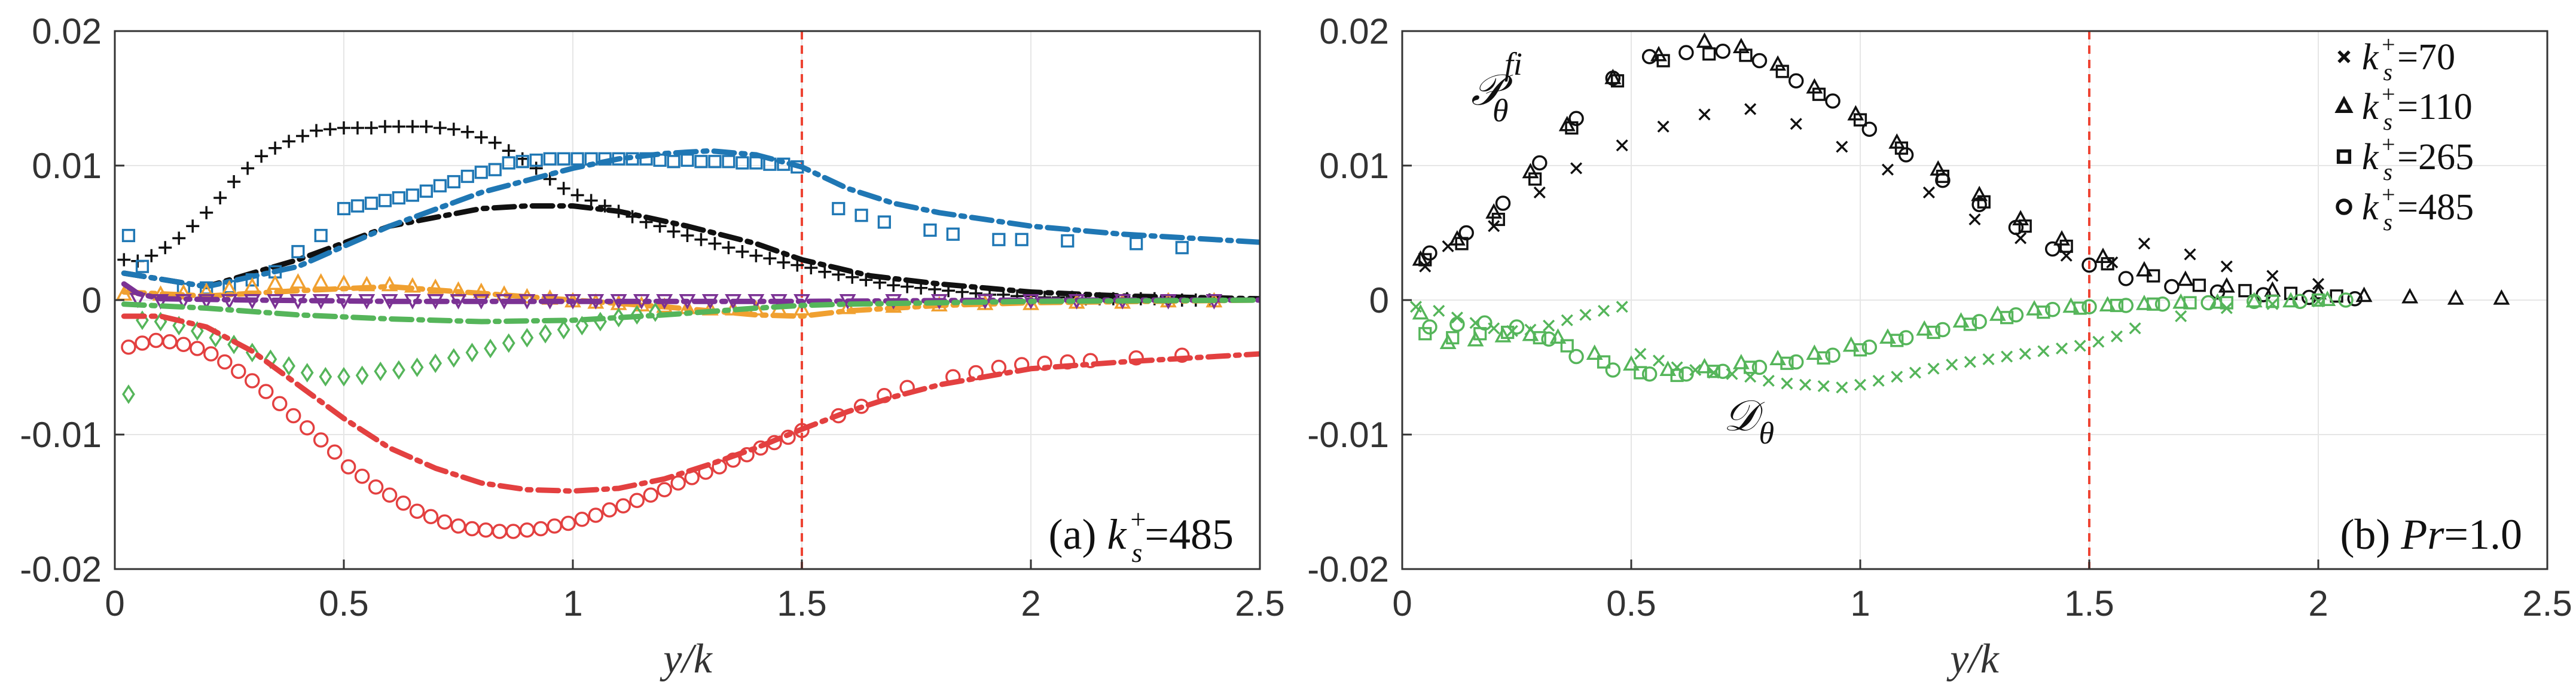  Describe the element at coordinates (2388, 144) in the screenshot. I see `legend-sup-ks265: +` at that location.